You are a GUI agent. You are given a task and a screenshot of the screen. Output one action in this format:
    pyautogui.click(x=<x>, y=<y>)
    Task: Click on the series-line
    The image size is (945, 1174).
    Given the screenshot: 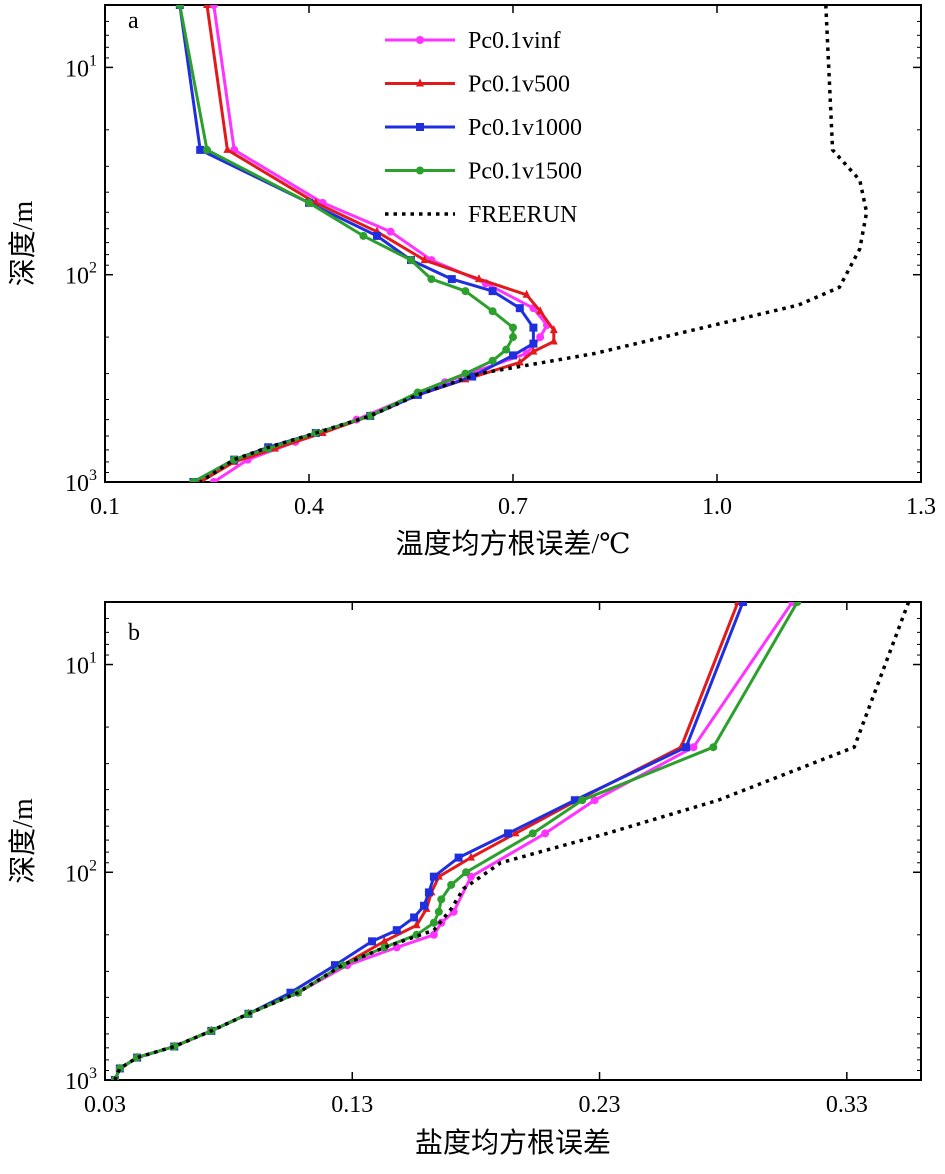 What is the action you would take?
    pyautogui.click(x=346, y=243)
    